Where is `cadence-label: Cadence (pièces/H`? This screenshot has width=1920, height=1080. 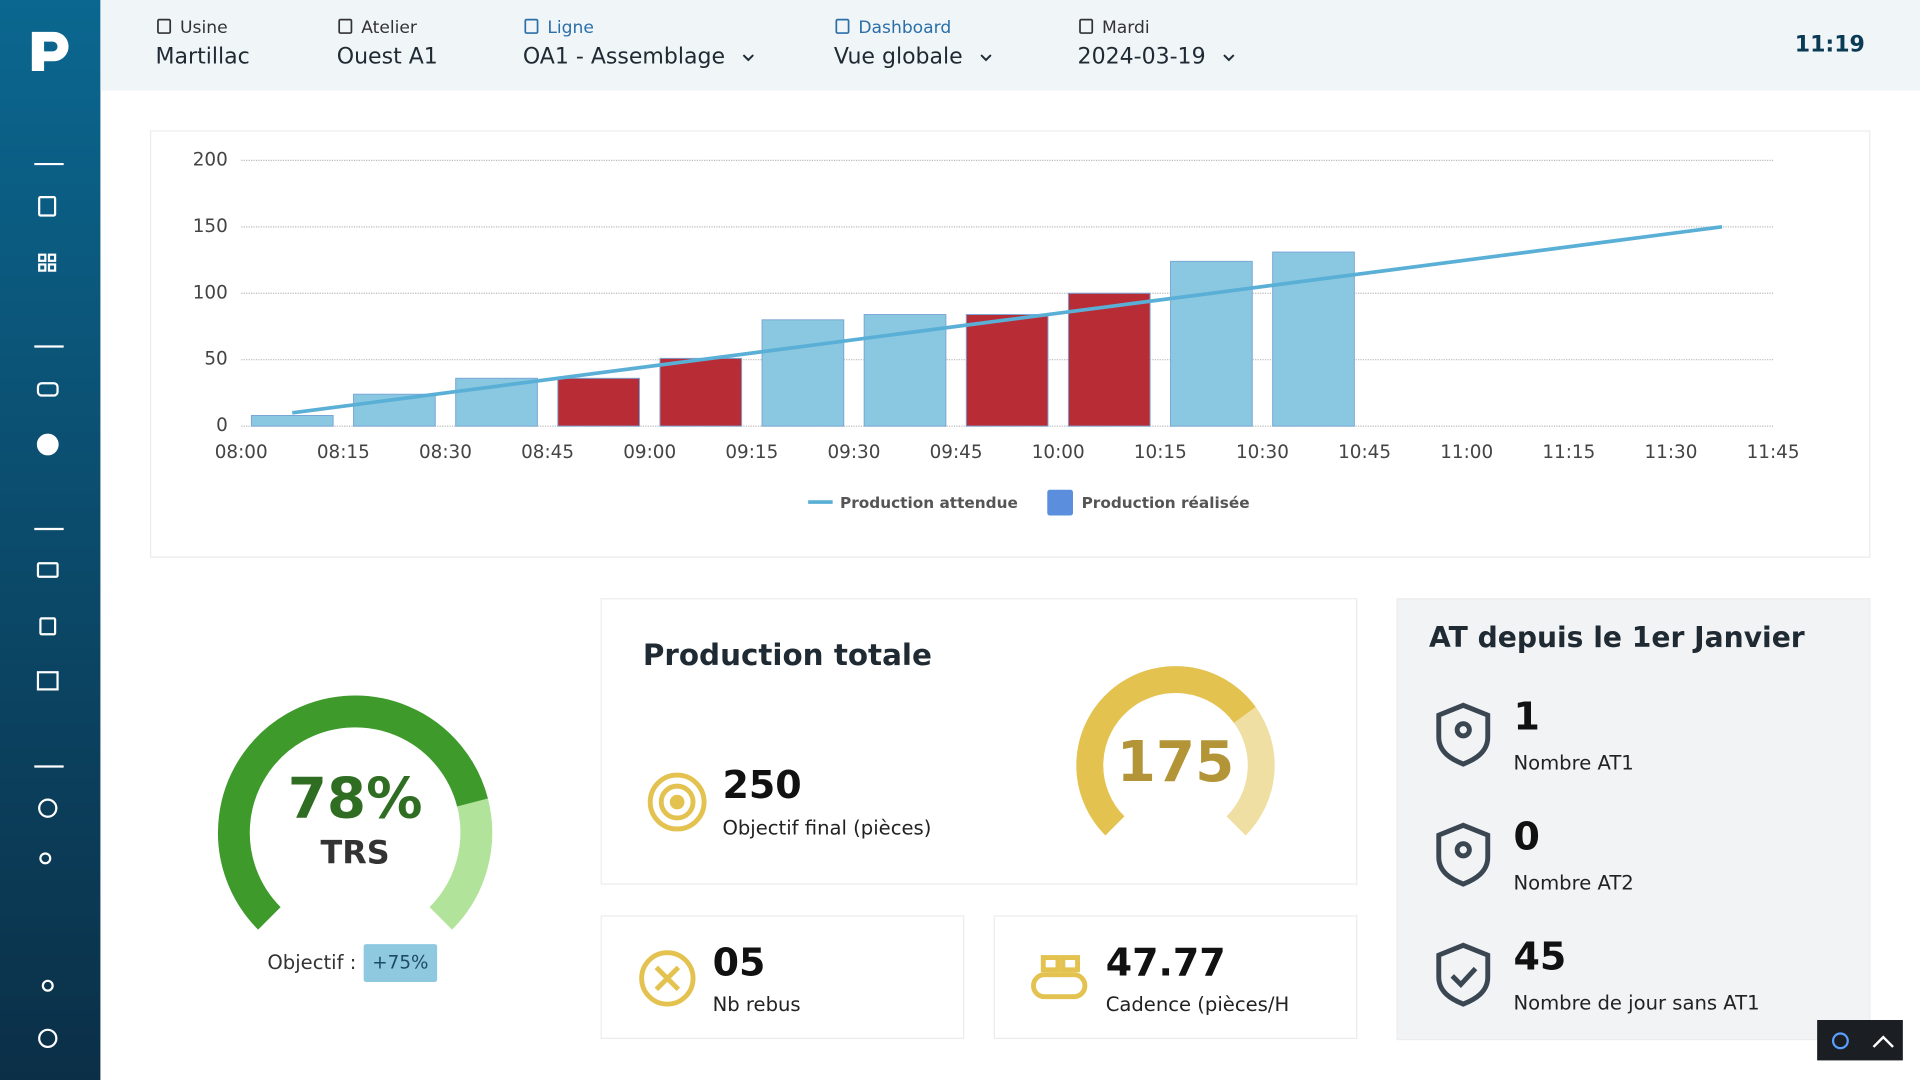 cadence-label: Cadence (pièces/H is located at coordinates (1197, 1004).